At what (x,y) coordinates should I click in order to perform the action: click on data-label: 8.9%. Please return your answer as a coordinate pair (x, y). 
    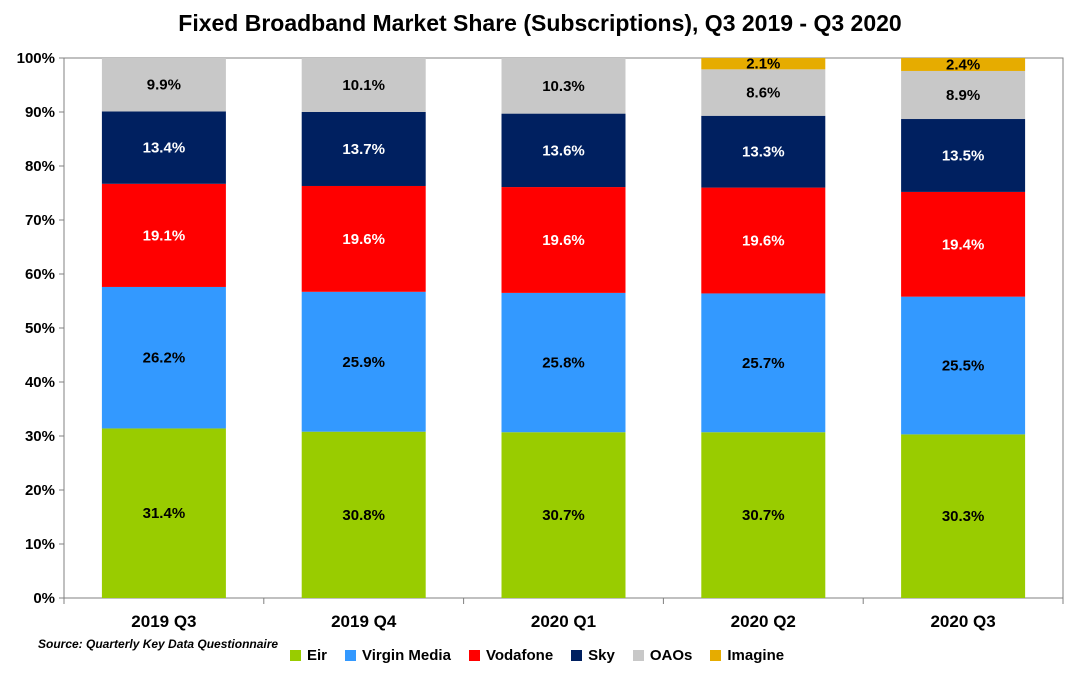
    Looking at the image, I should click on (963, 95).